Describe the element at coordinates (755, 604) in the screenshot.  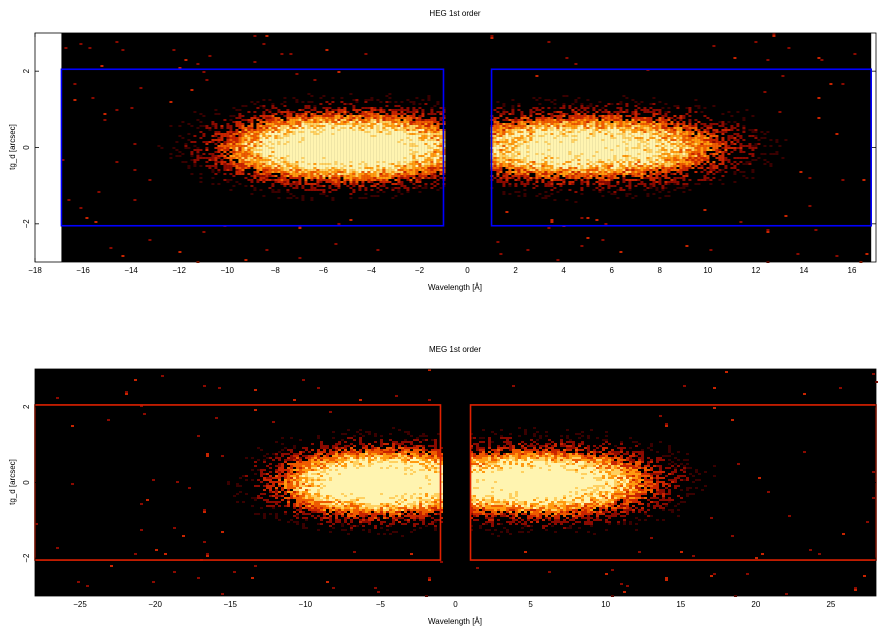
I see `meg-x-tick-label: 20` at that location.